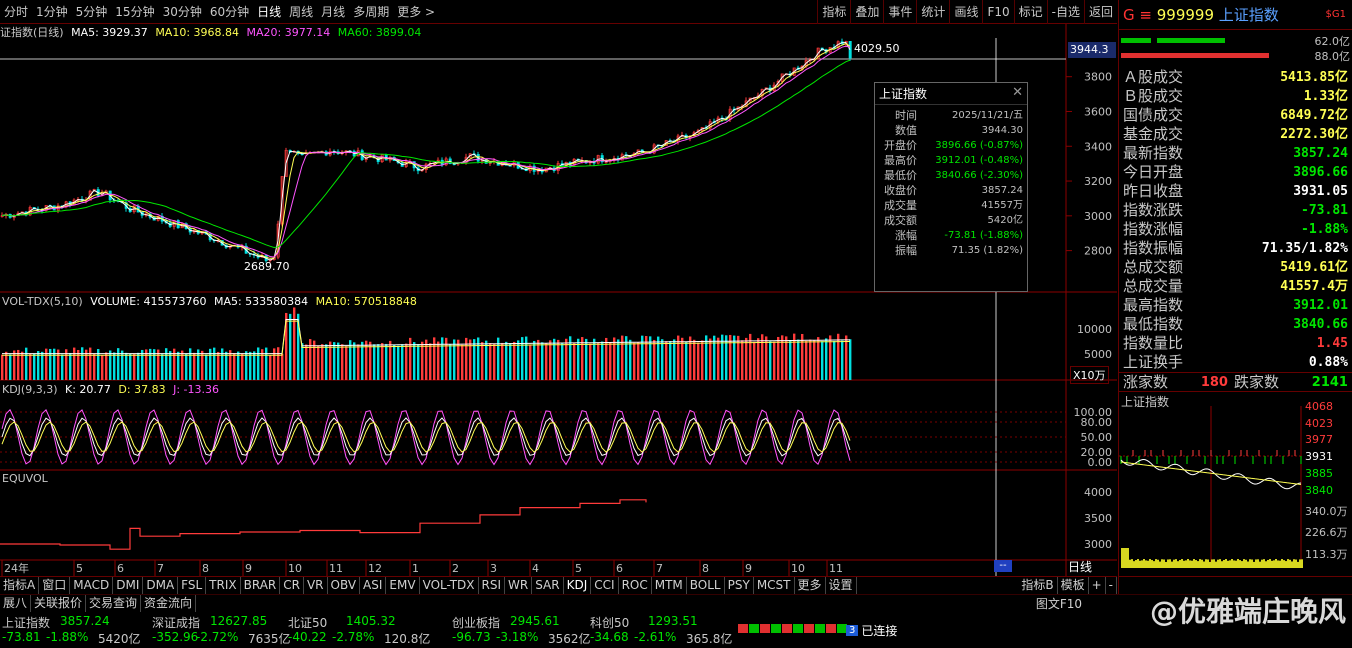  Describe the element at coordinates (114, 603) in the screenshot. I see `secondary-tab-2: 交易查询` at that location.